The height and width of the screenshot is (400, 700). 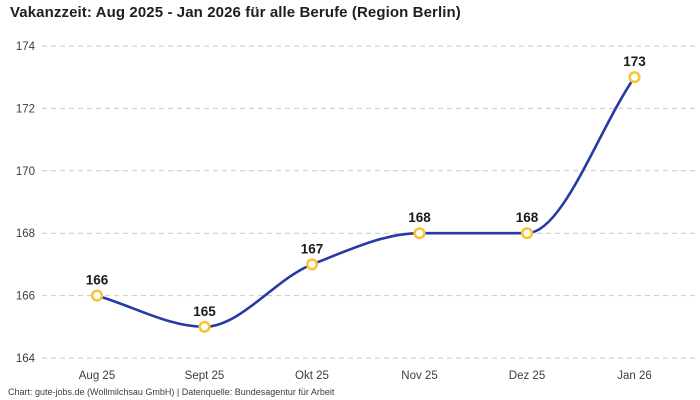 I want to click on y-axis-tick-label: 164, so click(x=26, y=359).